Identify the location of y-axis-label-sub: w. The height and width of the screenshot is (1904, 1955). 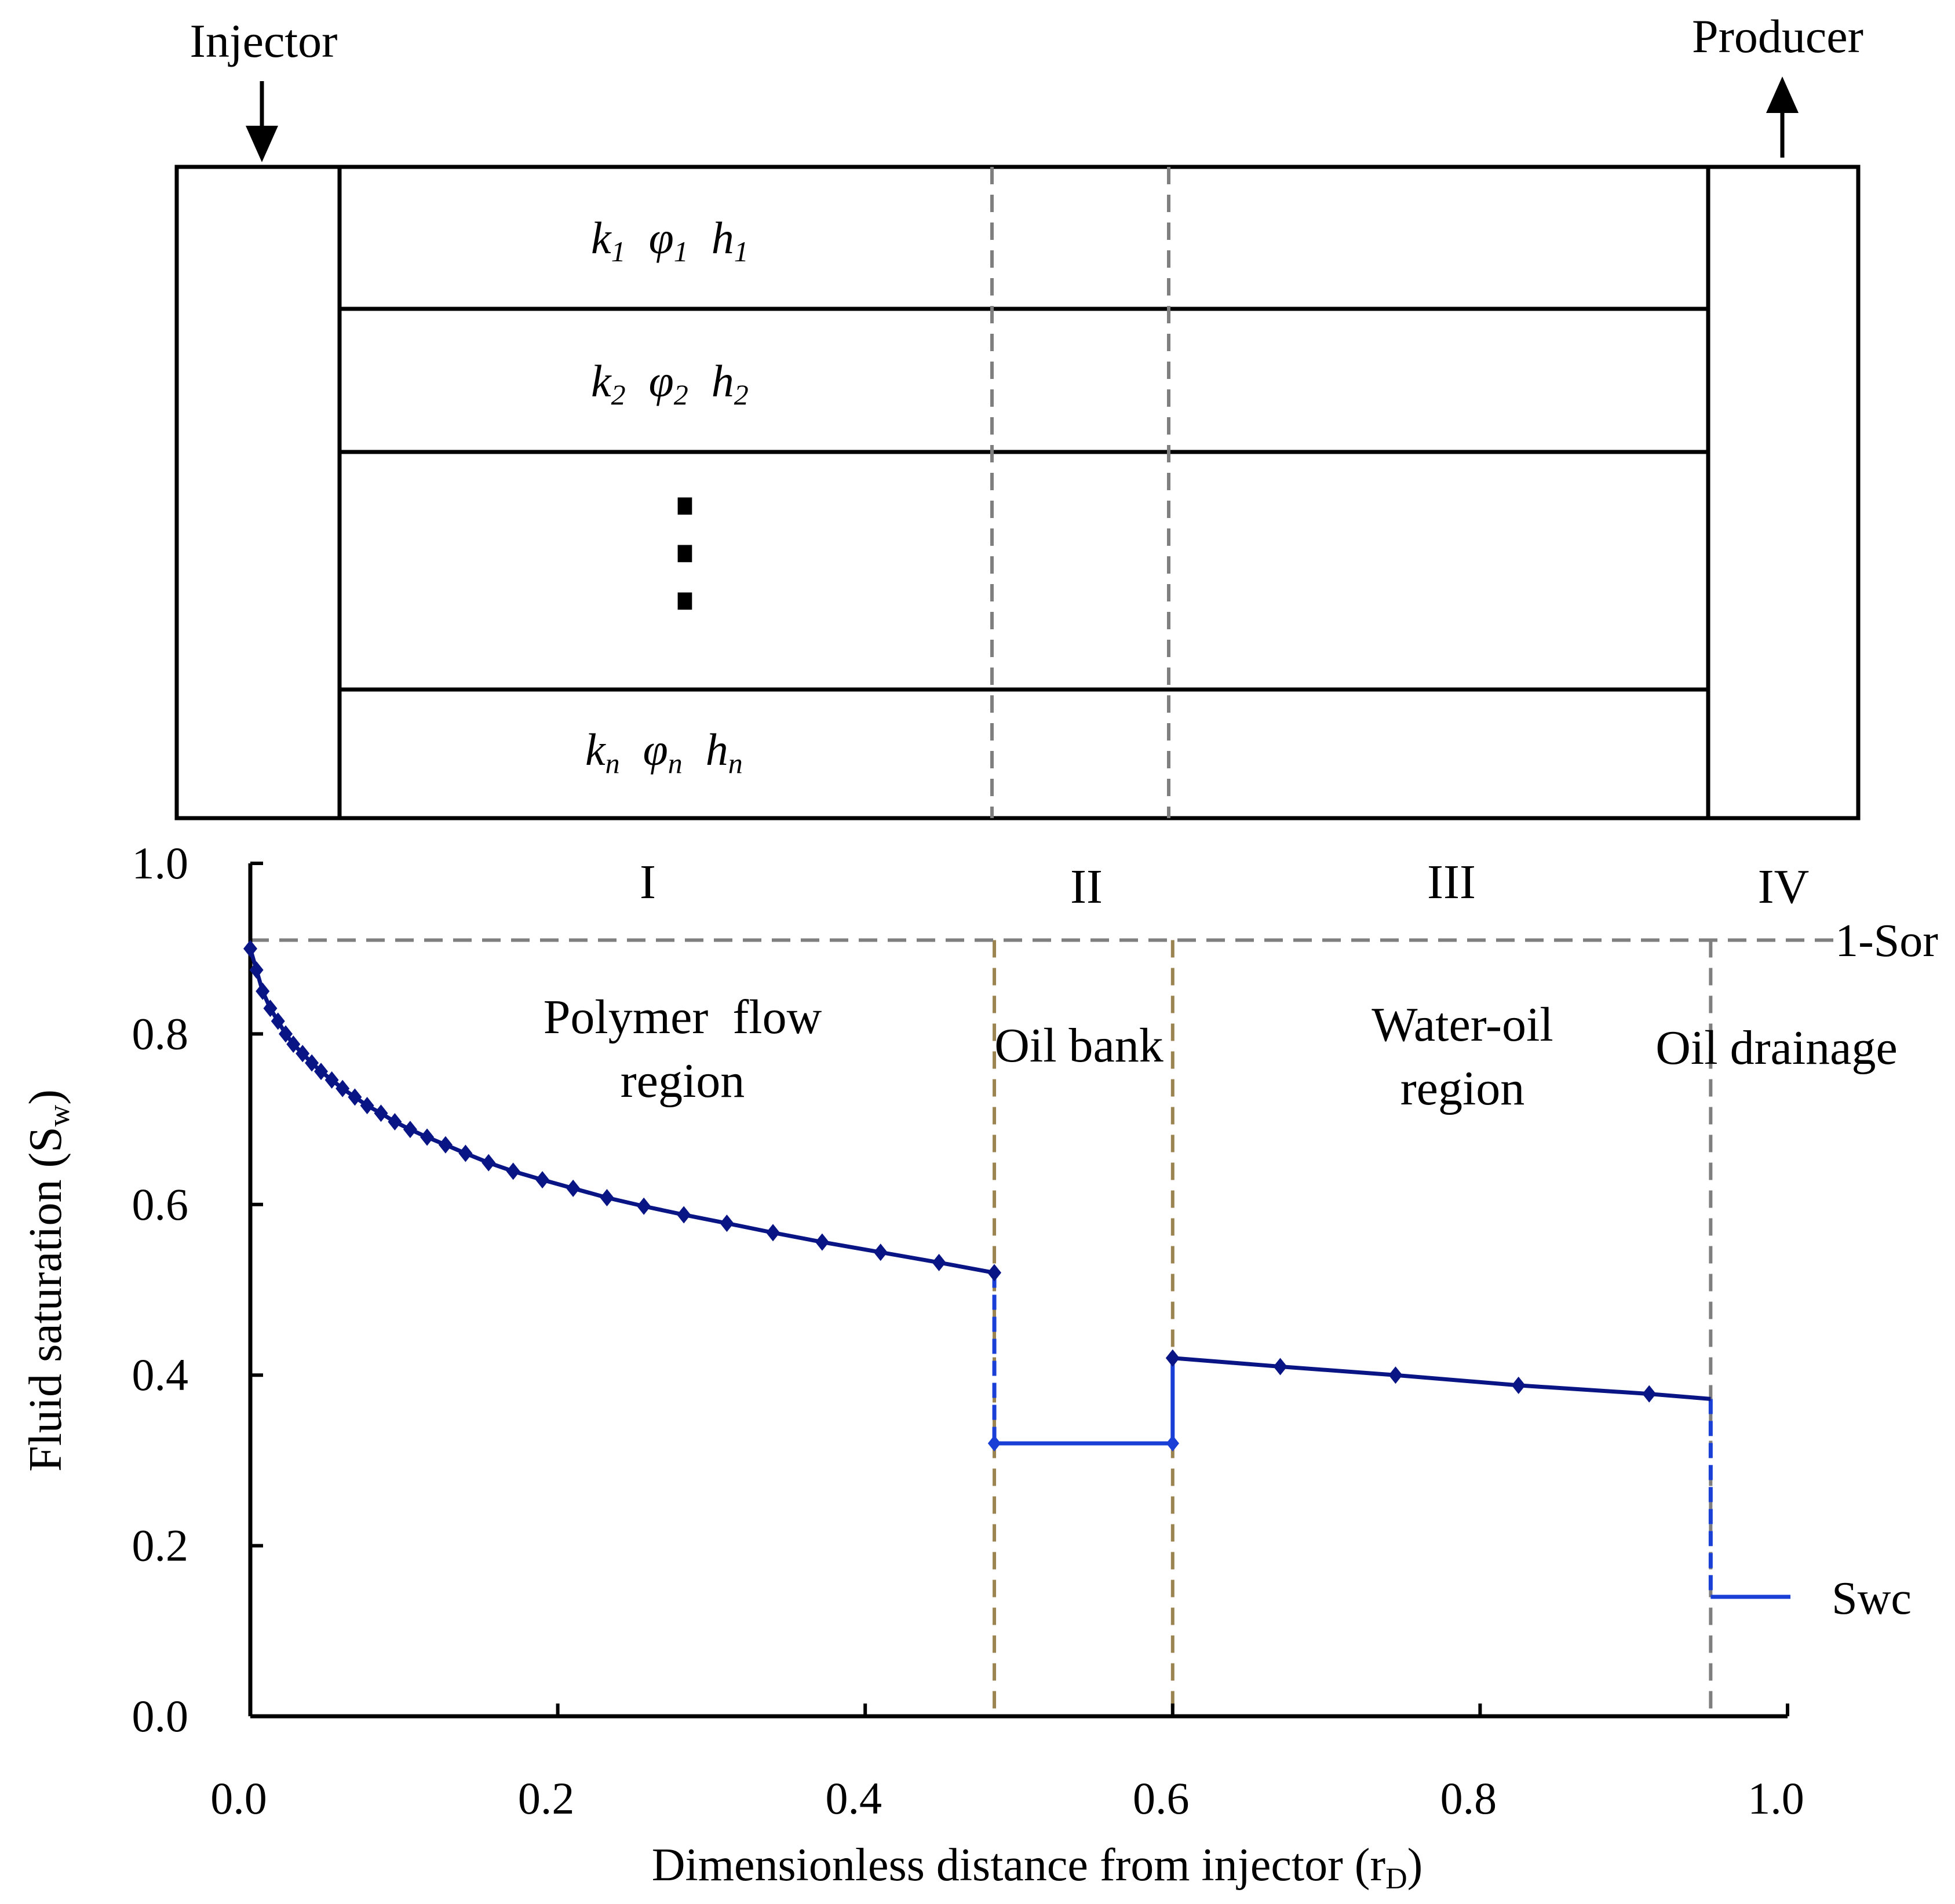
(60, 1115).